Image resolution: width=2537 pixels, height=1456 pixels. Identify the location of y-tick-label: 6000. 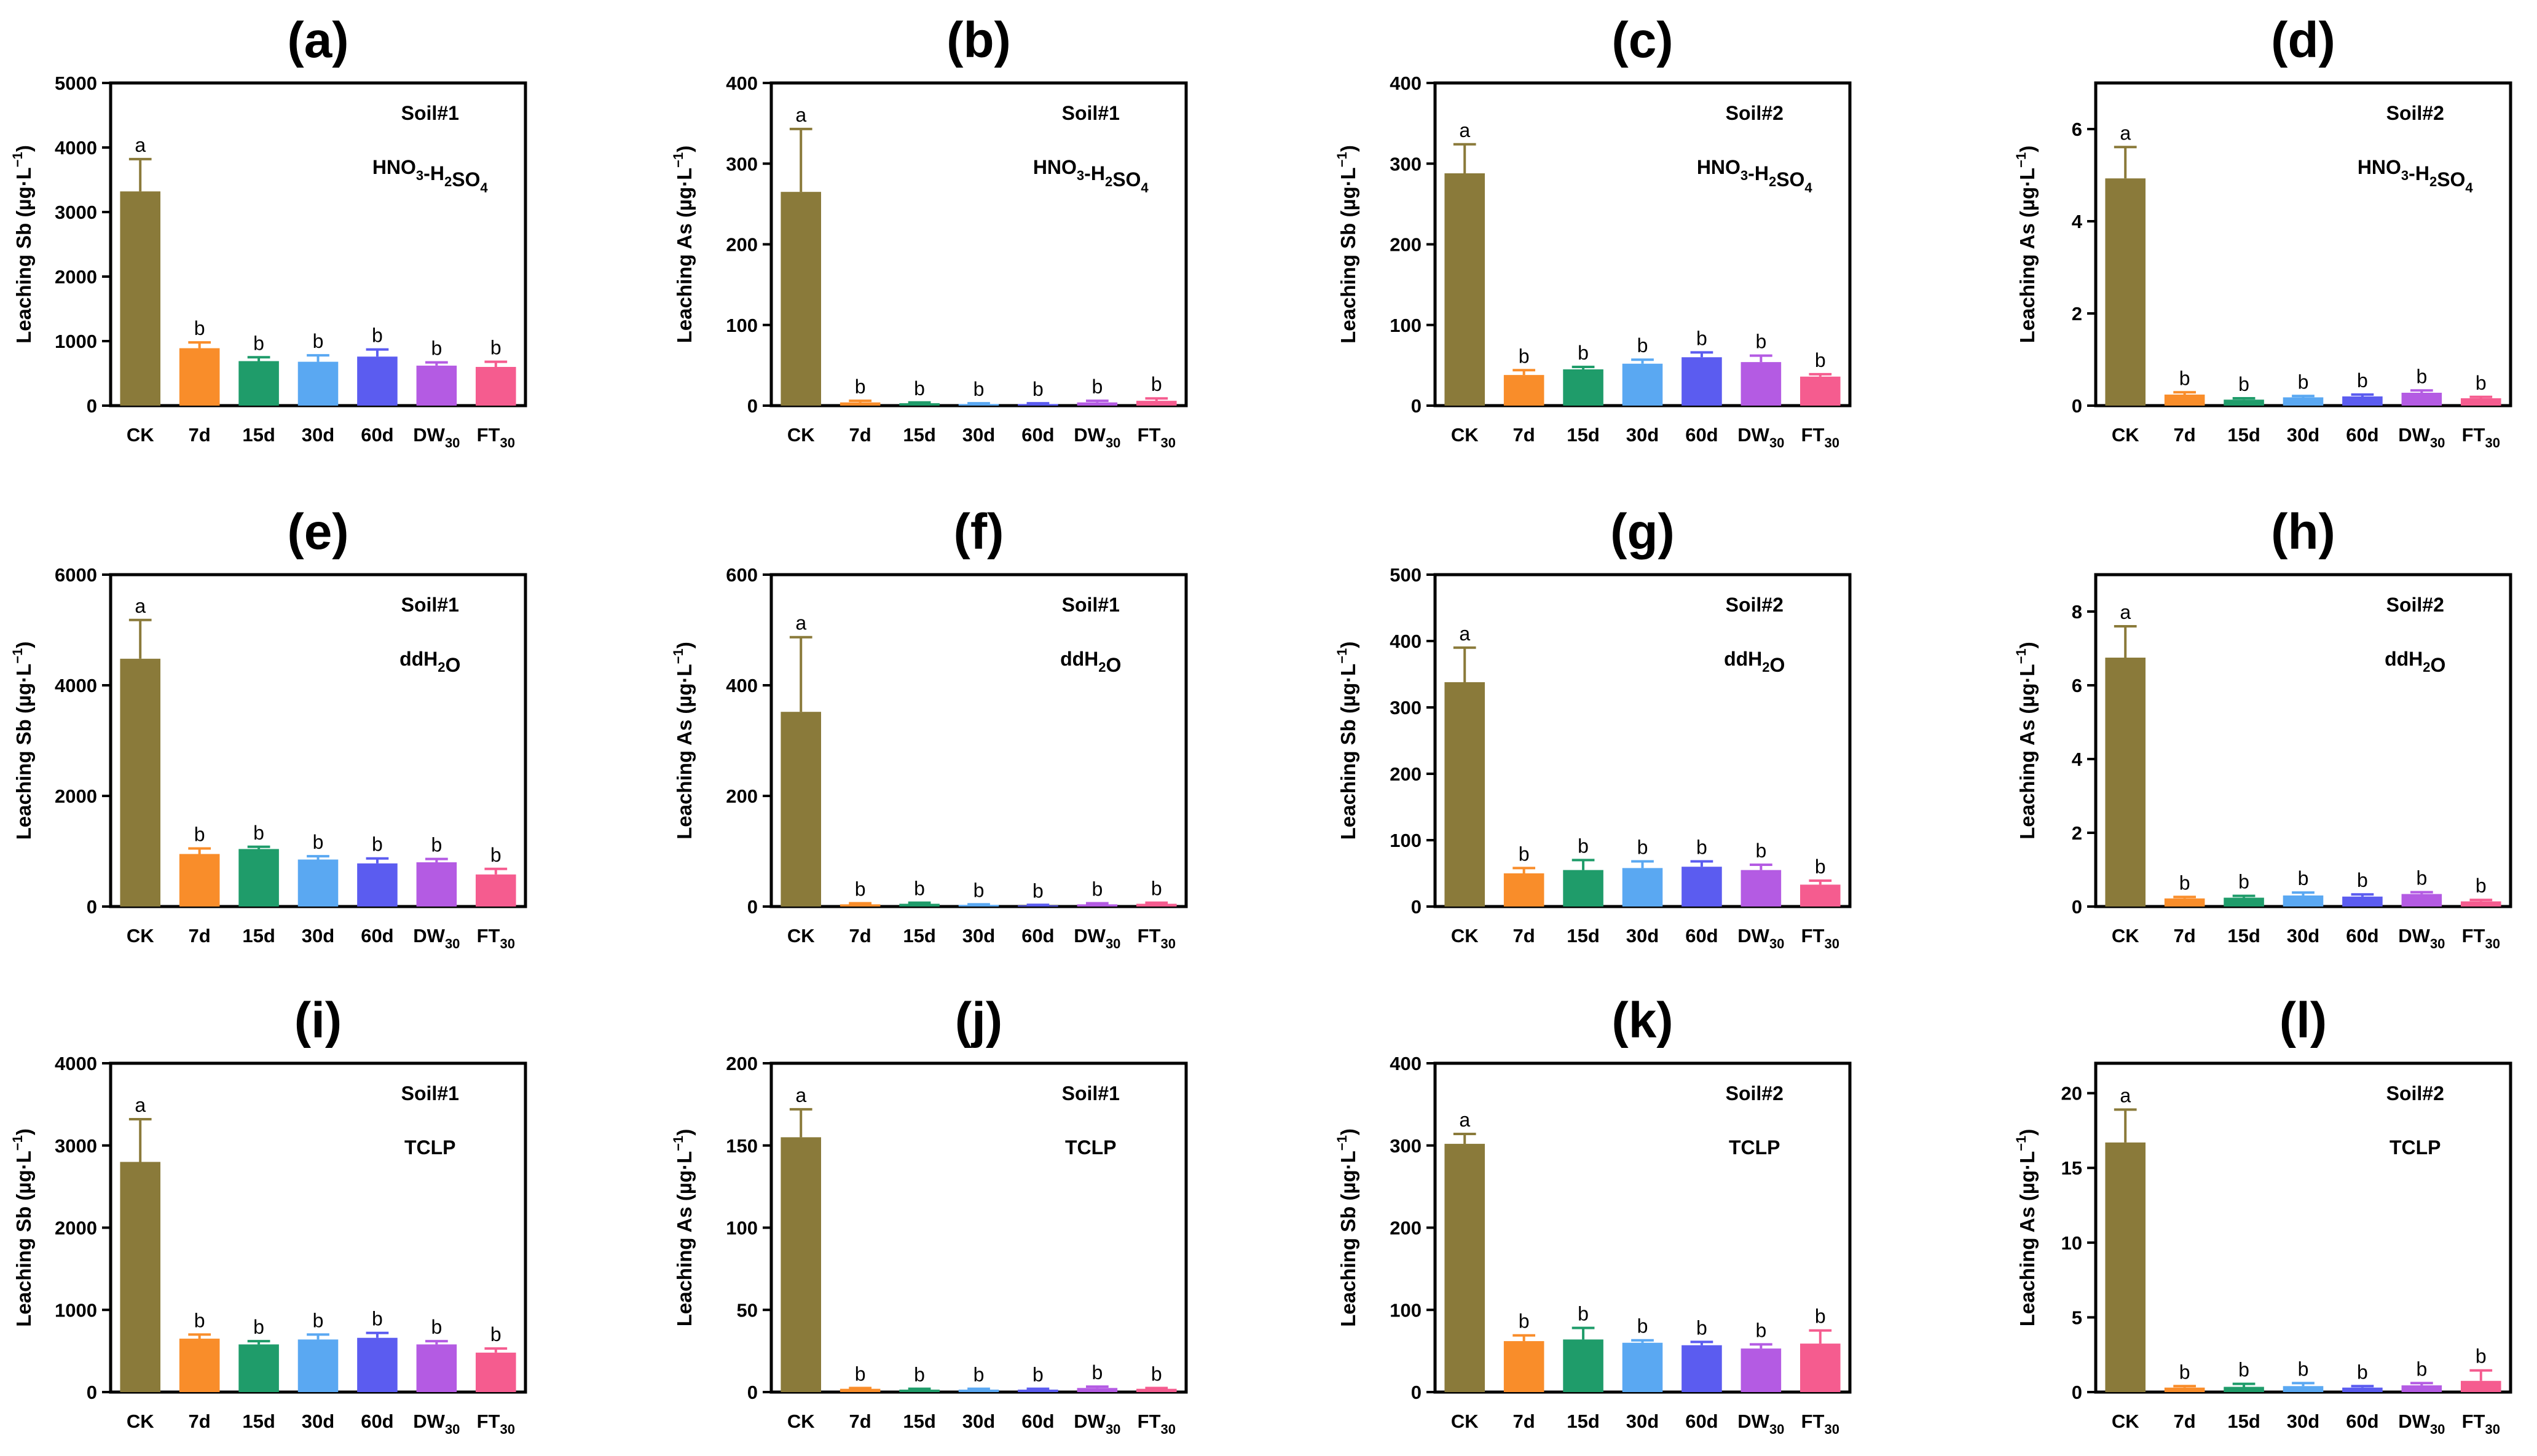
(76, 575).